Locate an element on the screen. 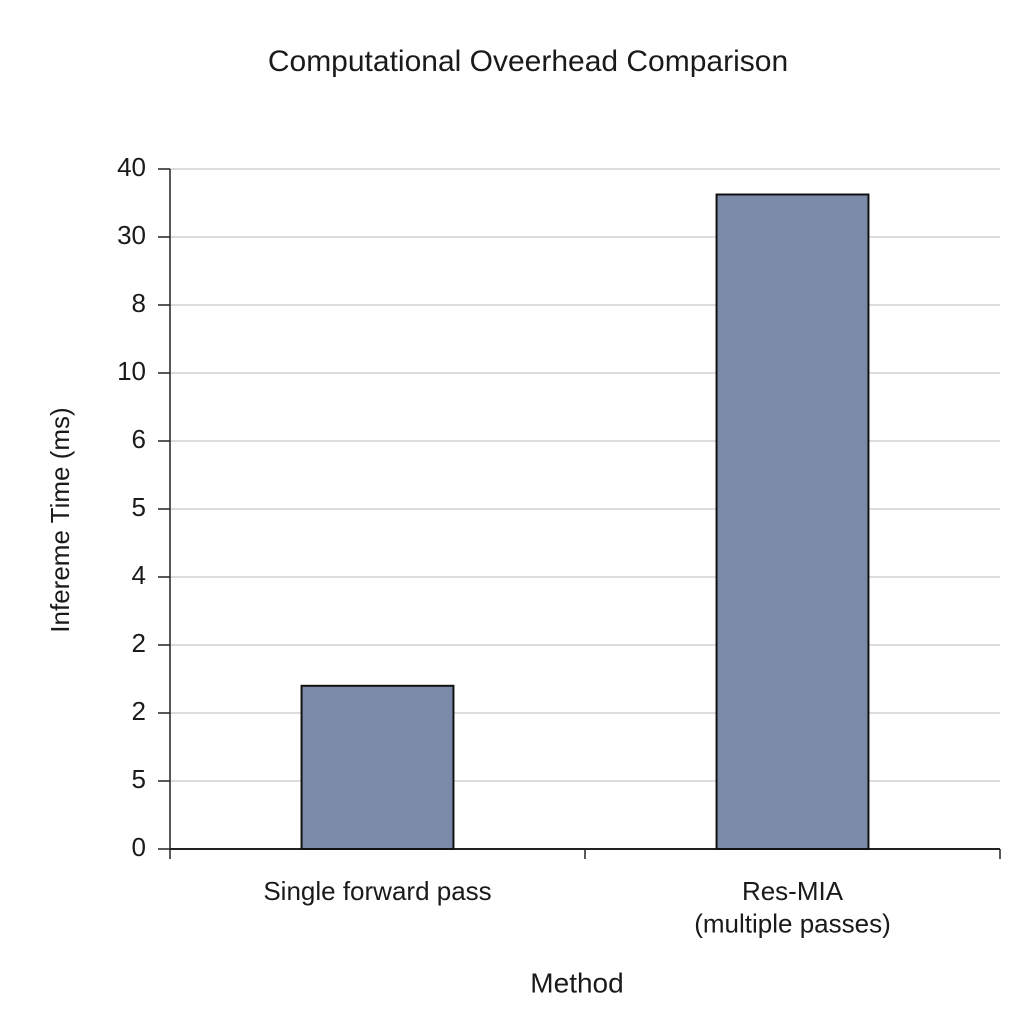 This screenshot has width=1024, height=1024. y-axis-label: Infereme Time (ms) is located at coordinates (60, 519).